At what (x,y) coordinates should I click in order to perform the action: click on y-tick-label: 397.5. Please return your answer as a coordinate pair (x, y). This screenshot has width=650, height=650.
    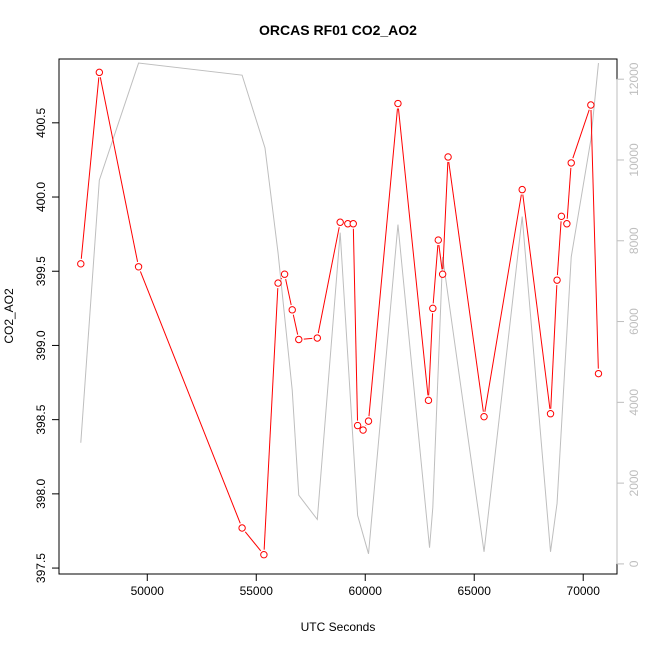
    Looking at the image, I should click on (41, 568).